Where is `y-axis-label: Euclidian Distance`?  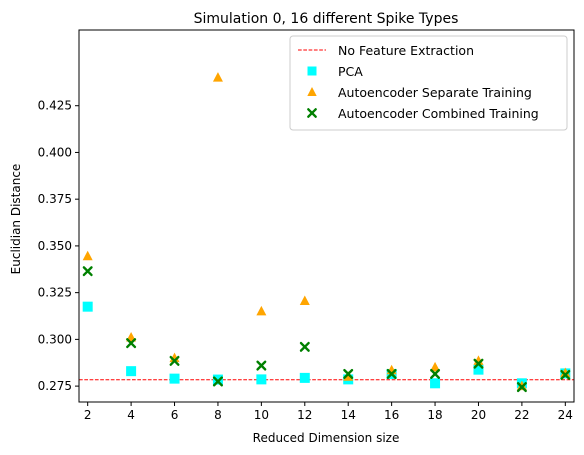
y-axis-label: Euclidian Distance is located at coordinates (16, 219).